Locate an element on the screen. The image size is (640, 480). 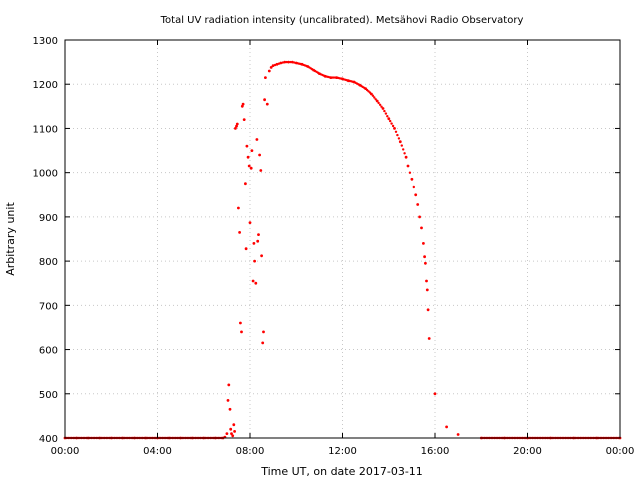
y-tick-label: 600 is located at coordinates (48, 351).